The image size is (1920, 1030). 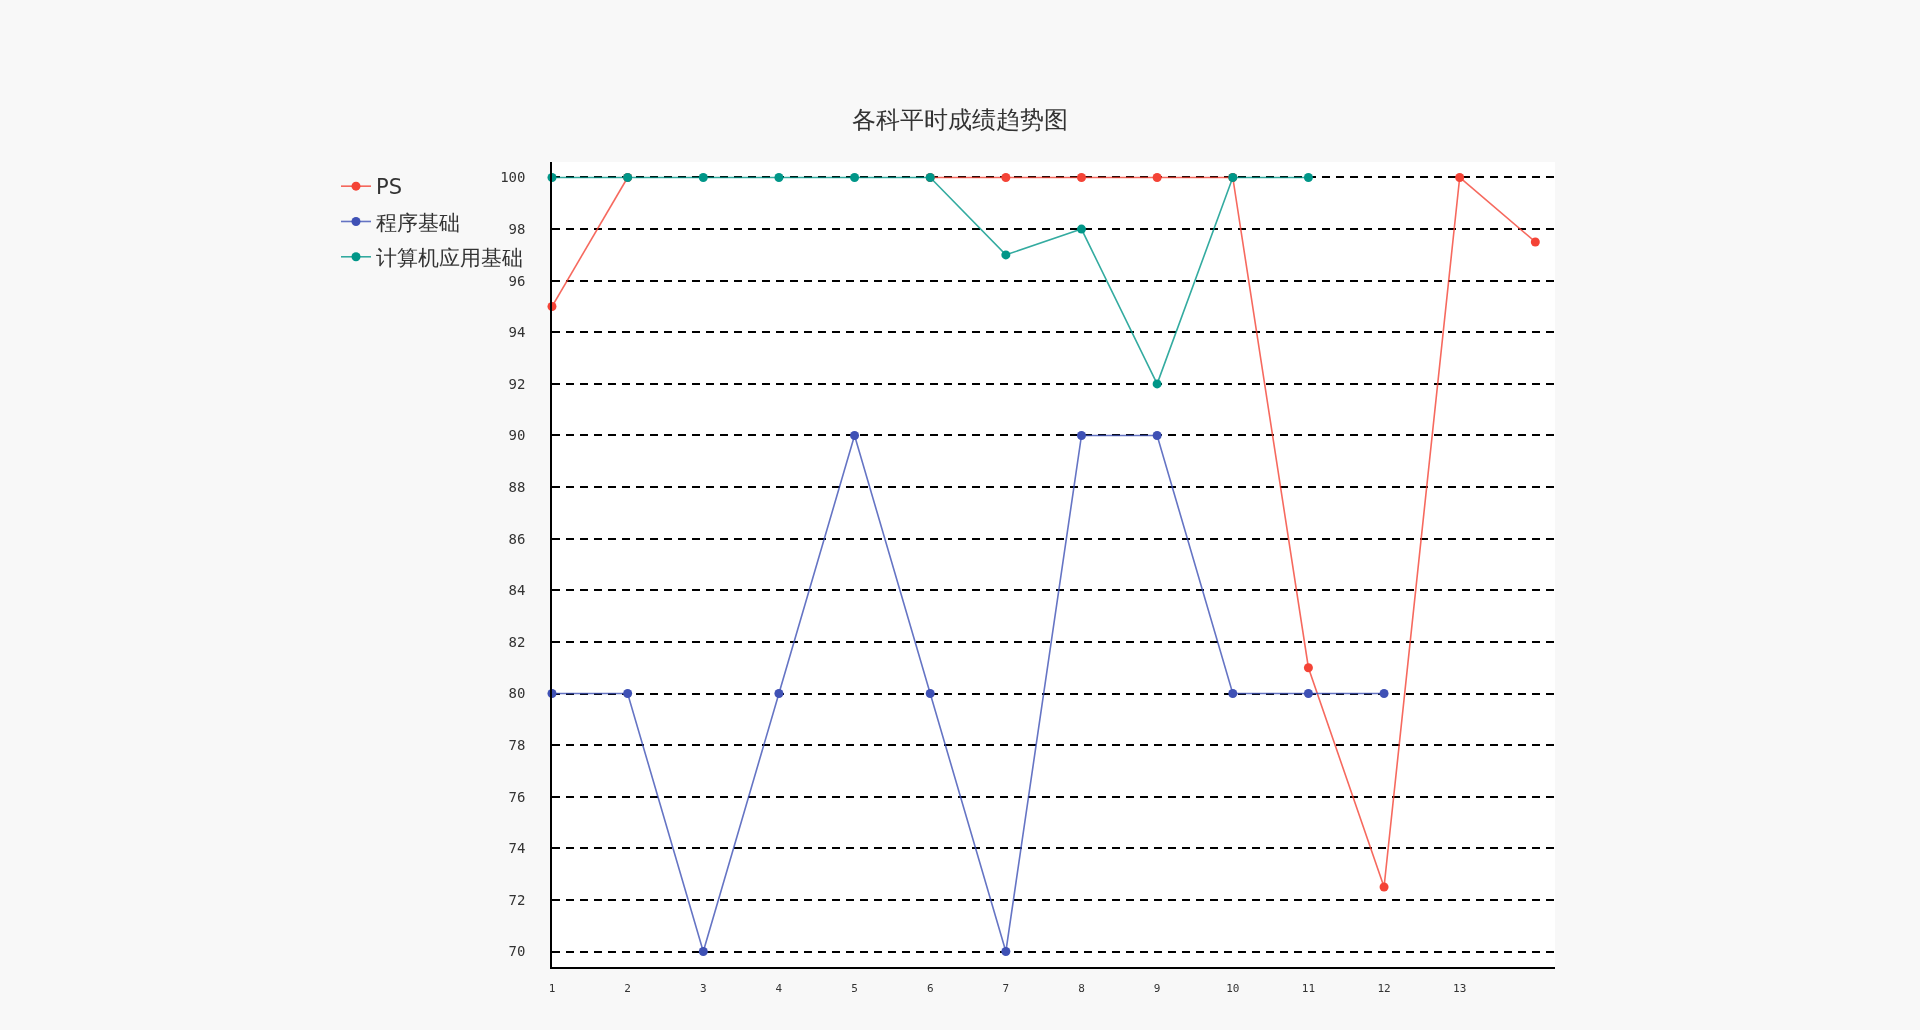 What do you see at coordinates (517, 899) in the screenshot?
I see `y-tick-label: 72` at bounding box center [517, 899].